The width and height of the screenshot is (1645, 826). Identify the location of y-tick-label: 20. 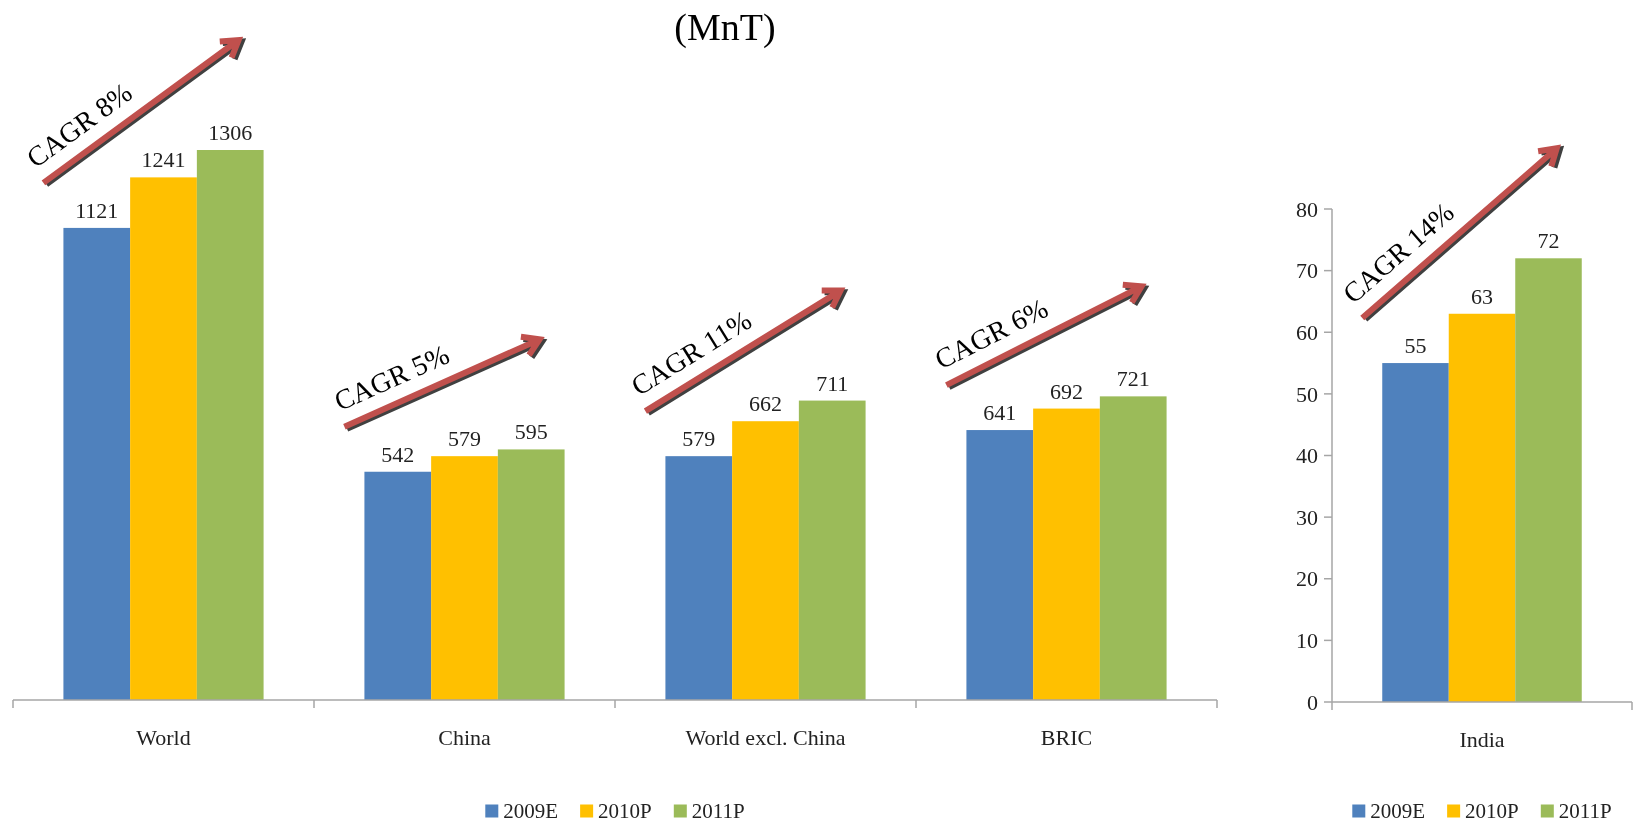
(1307, 579).